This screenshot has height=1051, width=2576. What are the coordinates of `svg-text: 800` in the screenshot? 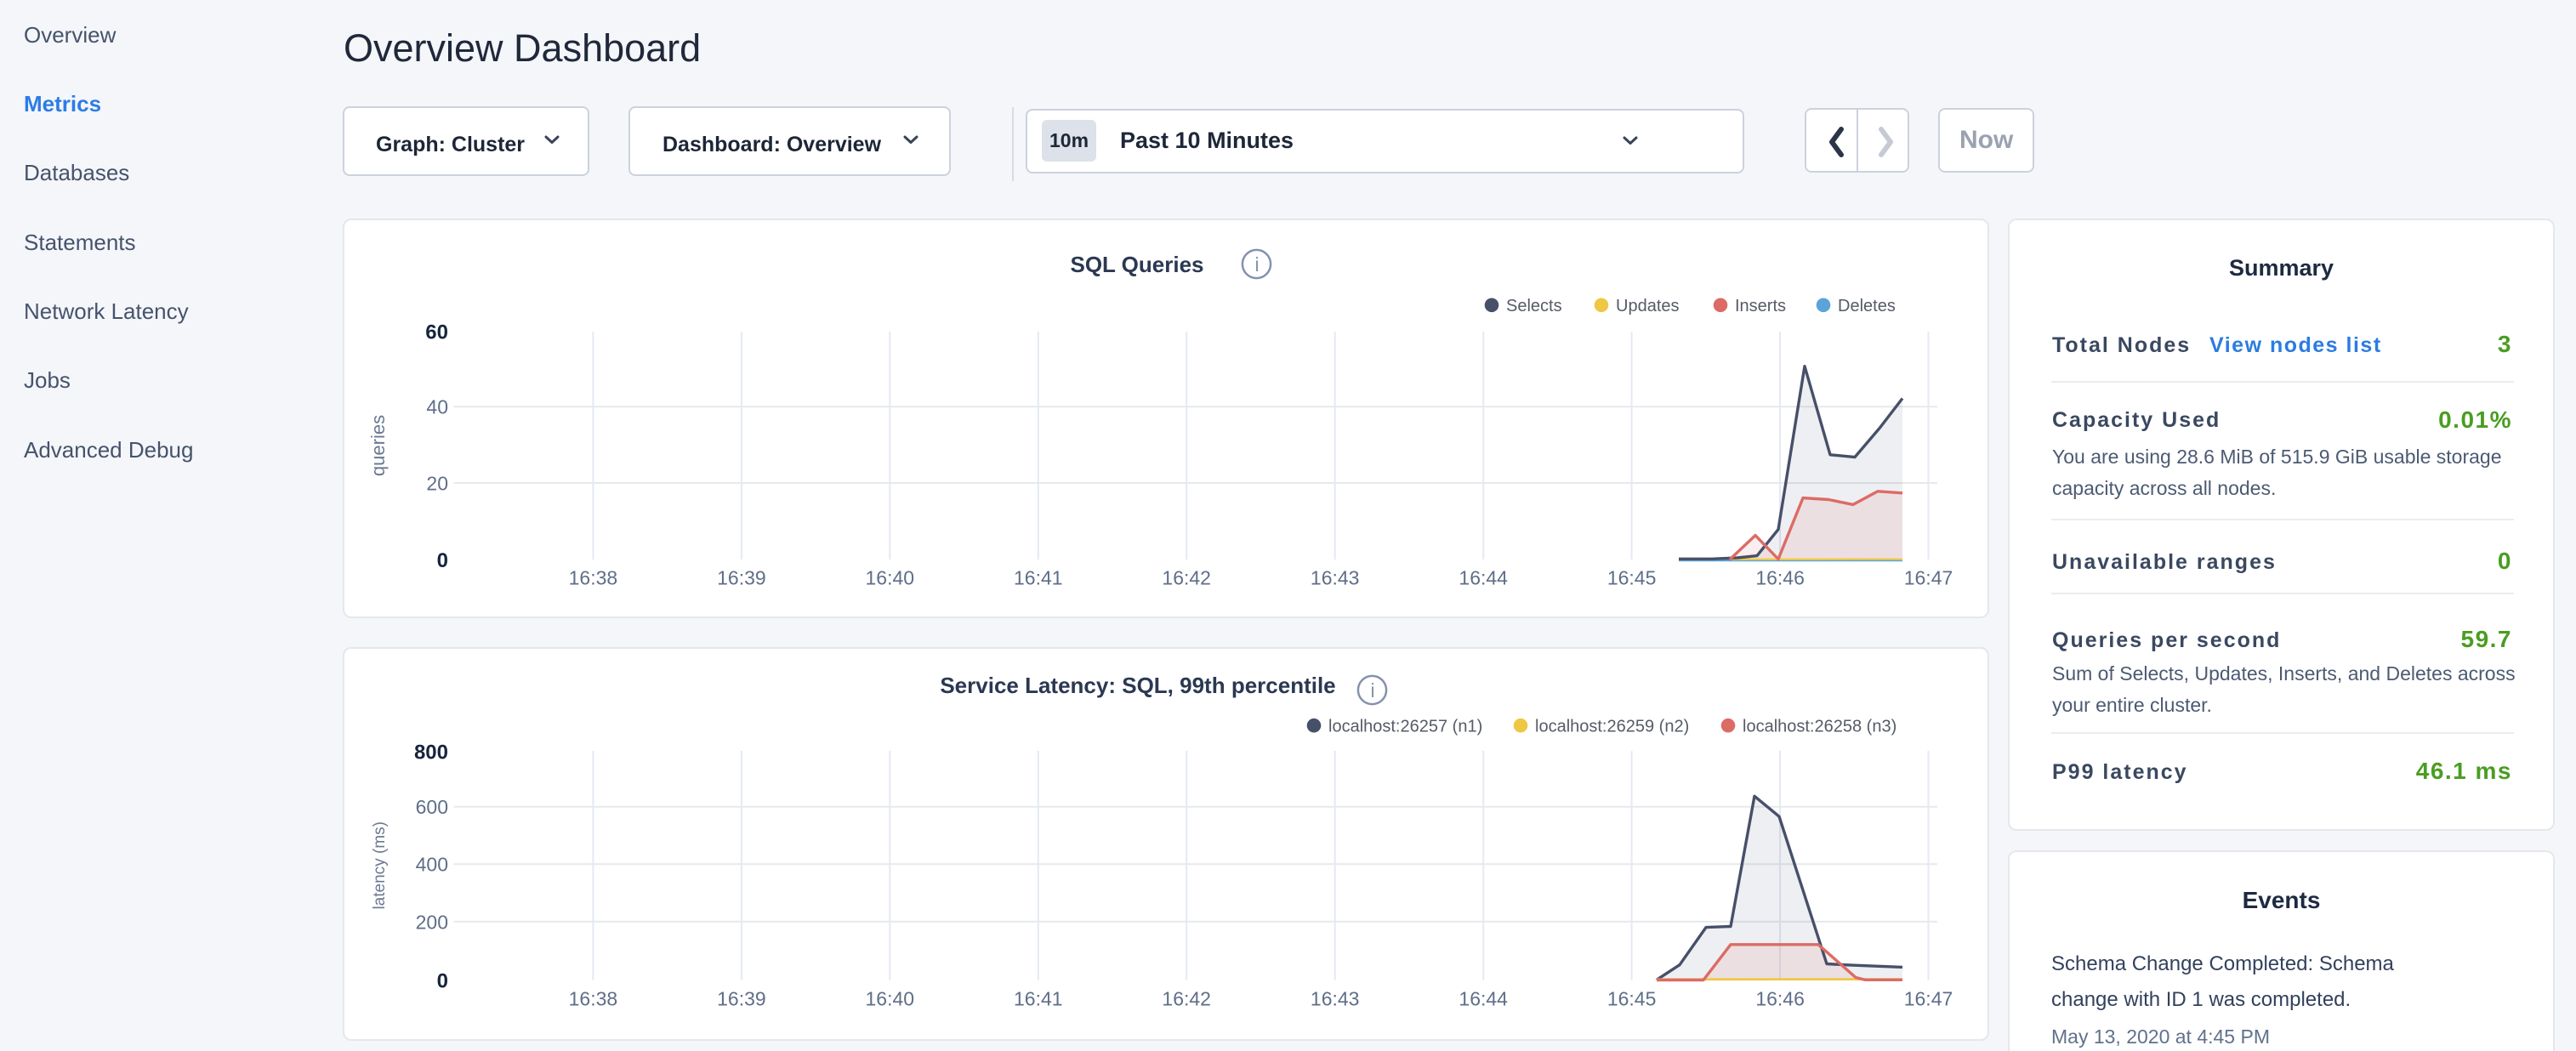 It's located at (431, 752).